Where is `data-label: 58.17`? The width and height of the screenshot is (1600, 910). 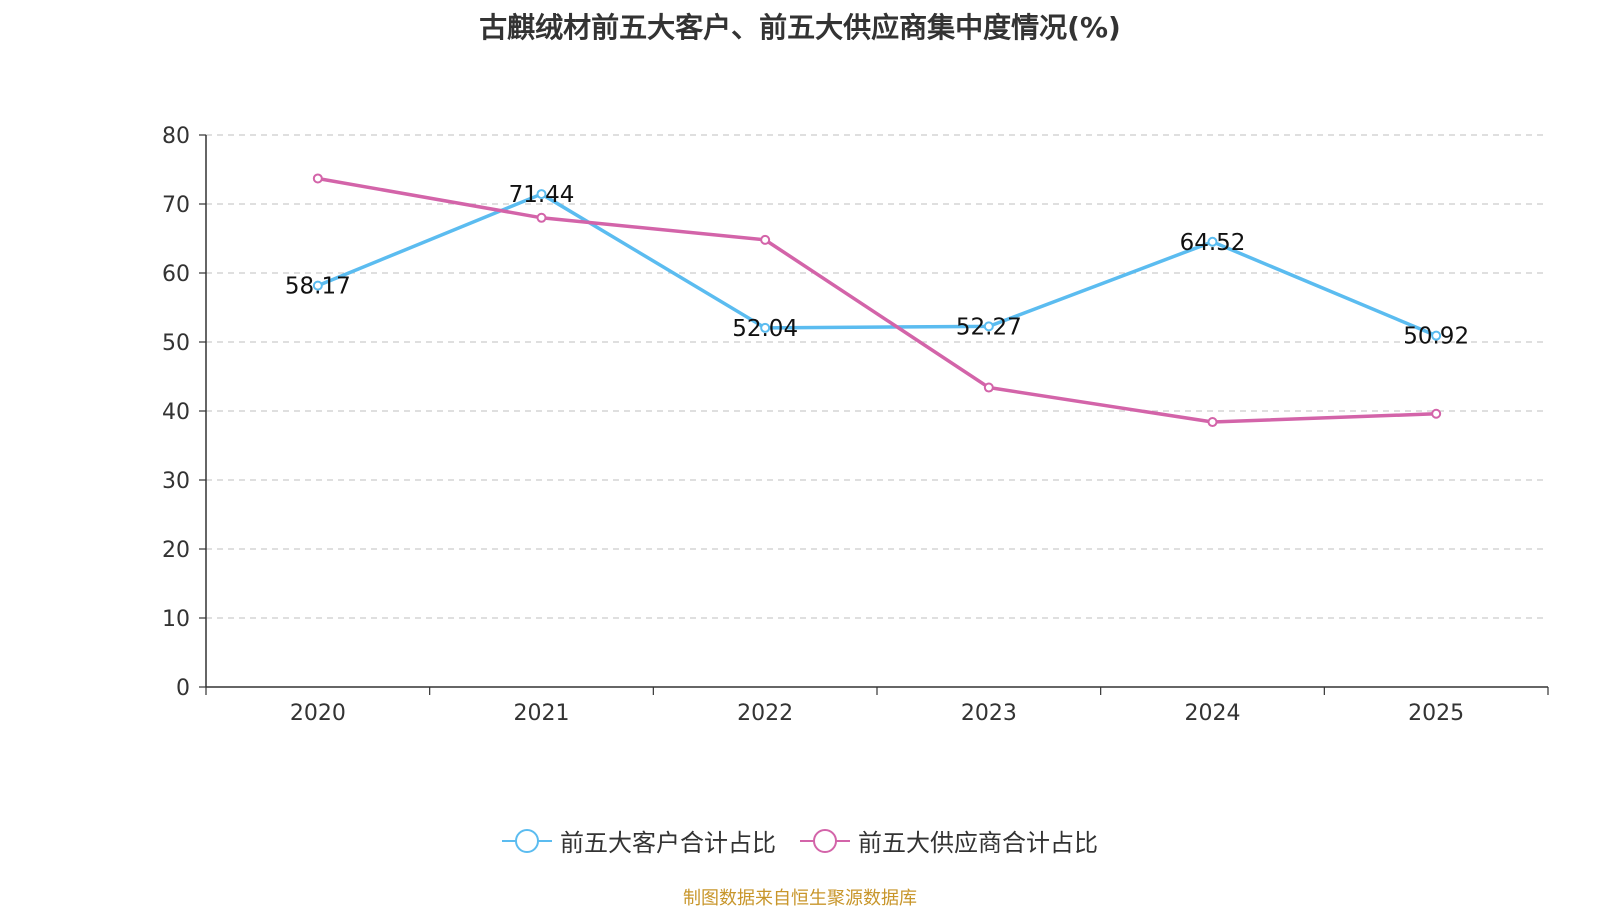 data-label: 58.17 is located at coordinates (318, 287).